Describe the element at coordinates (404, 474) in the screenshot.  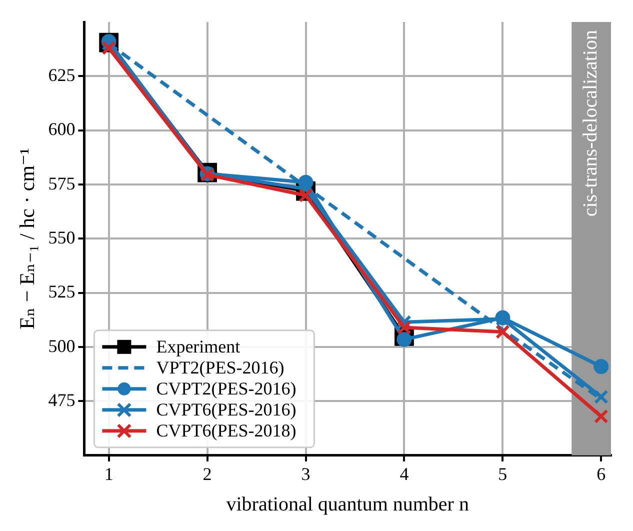
I see `x-tick-label: 4` at that location.